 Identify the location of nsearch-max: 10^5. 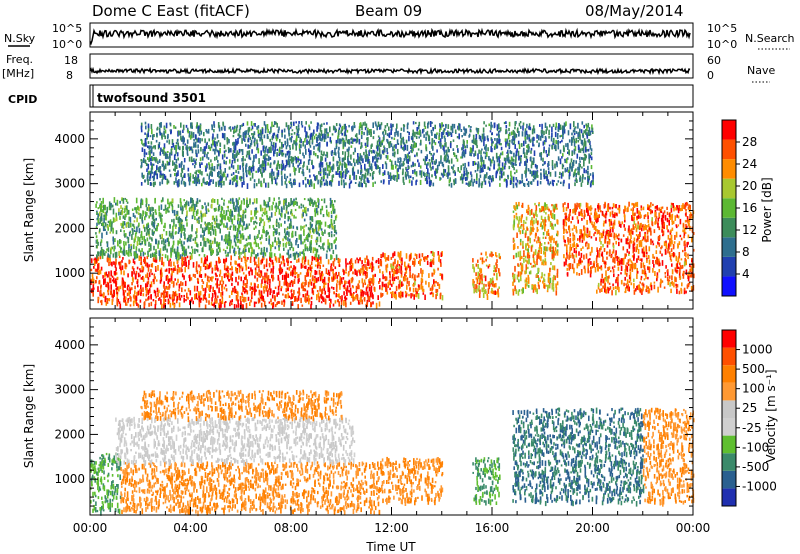
(722, 28).